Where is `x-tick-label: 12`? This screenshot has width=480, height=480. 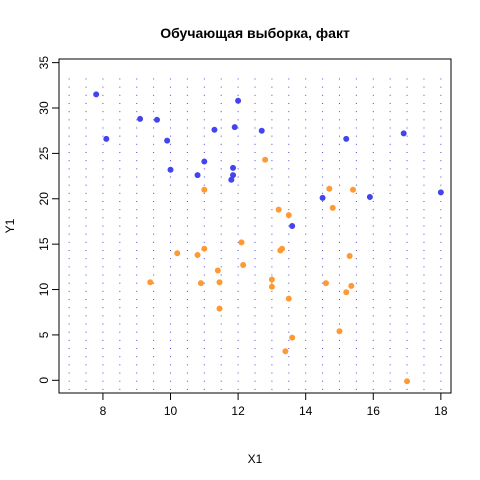 x-tick-label: 12 is located at coordinates (238, 411).